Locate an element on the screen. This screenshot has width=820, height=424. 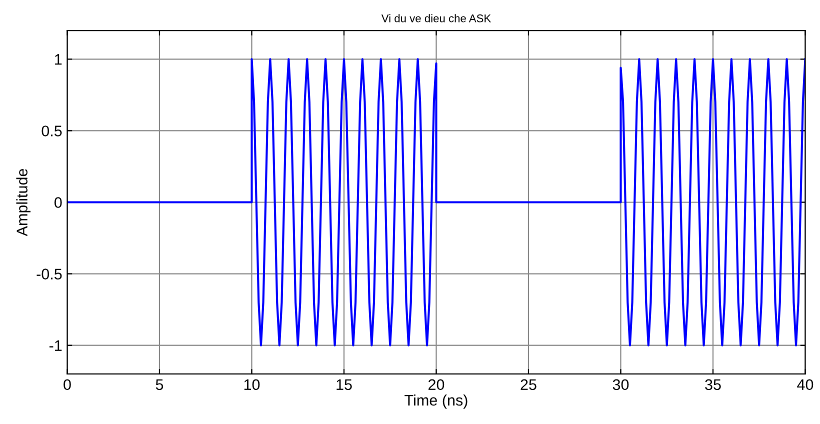
y-tick-label: 1 is located at coordinates (58, 59).